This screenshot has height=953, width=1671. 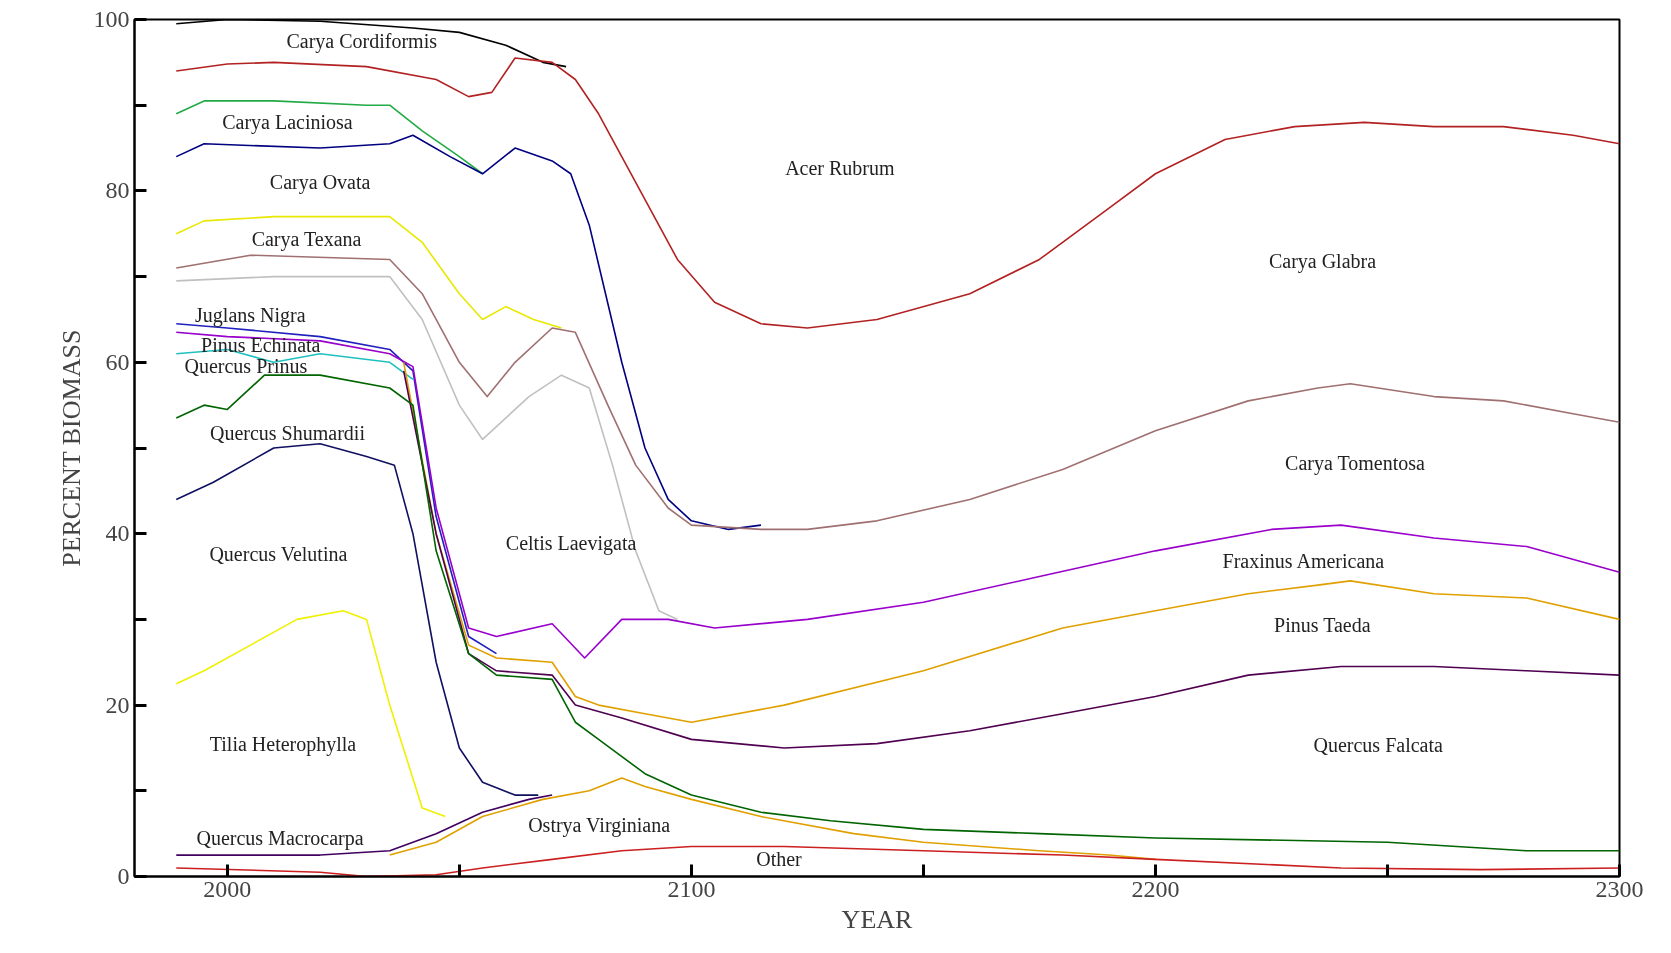 I want to click on annotation: Carya Laciniosa, so click(x=287, y=123).